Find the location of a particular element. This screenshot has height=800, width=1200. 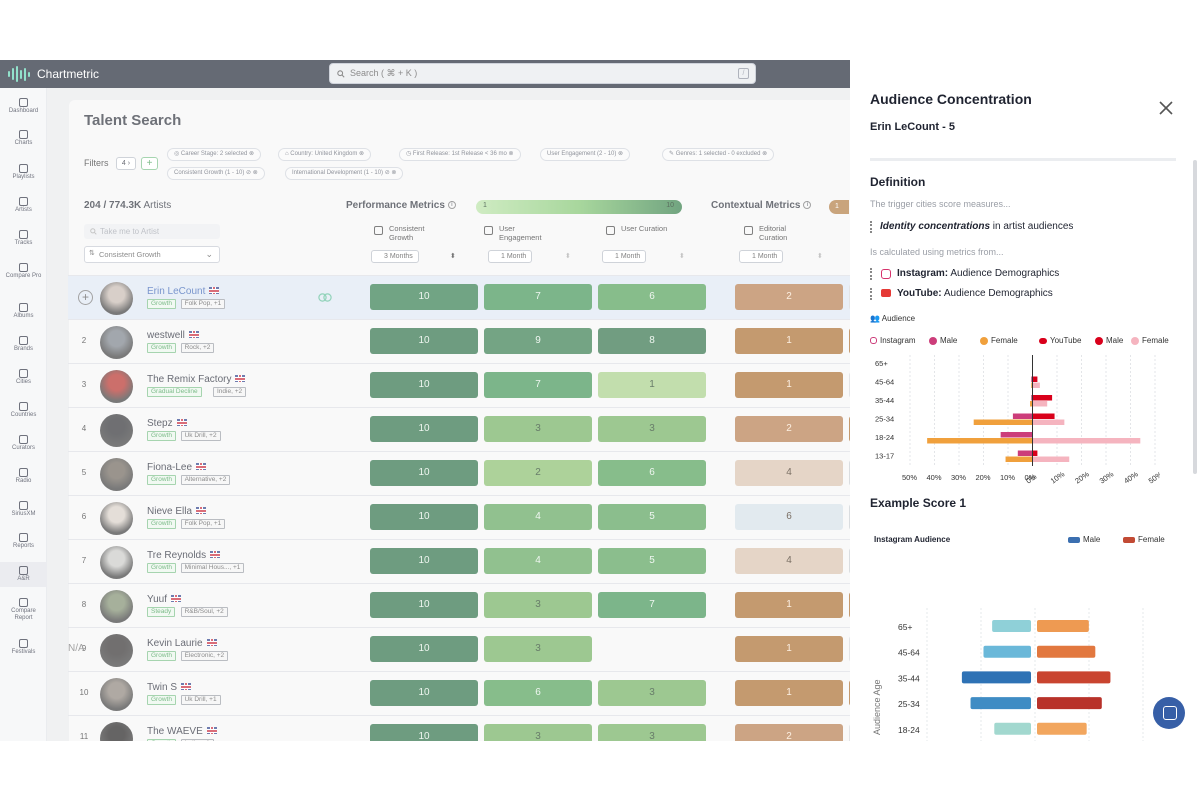

score-cell-engagement: 4 is located at coordinates (538, 561).